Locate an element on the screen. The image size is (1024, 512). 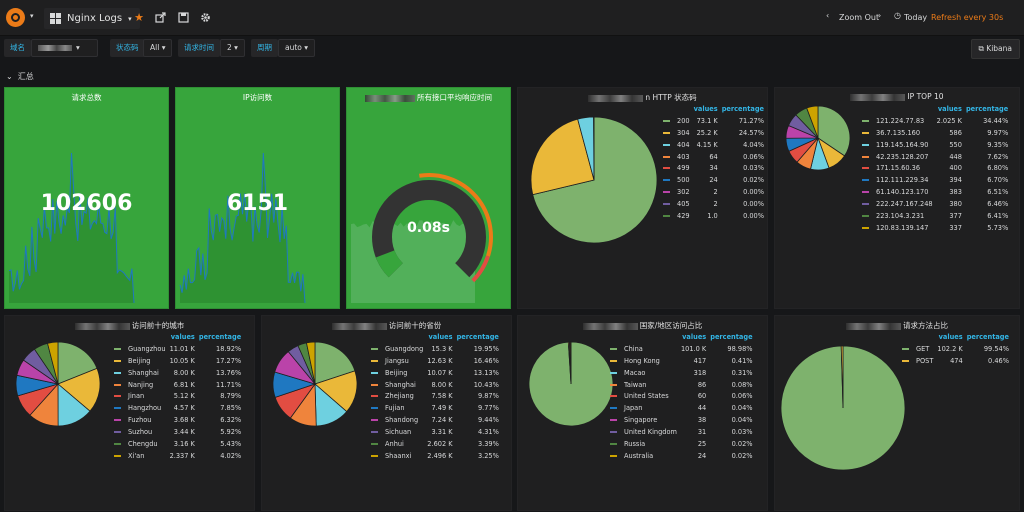
legend-item: Russia 25 0.02% is located at coordinates (681, 444).